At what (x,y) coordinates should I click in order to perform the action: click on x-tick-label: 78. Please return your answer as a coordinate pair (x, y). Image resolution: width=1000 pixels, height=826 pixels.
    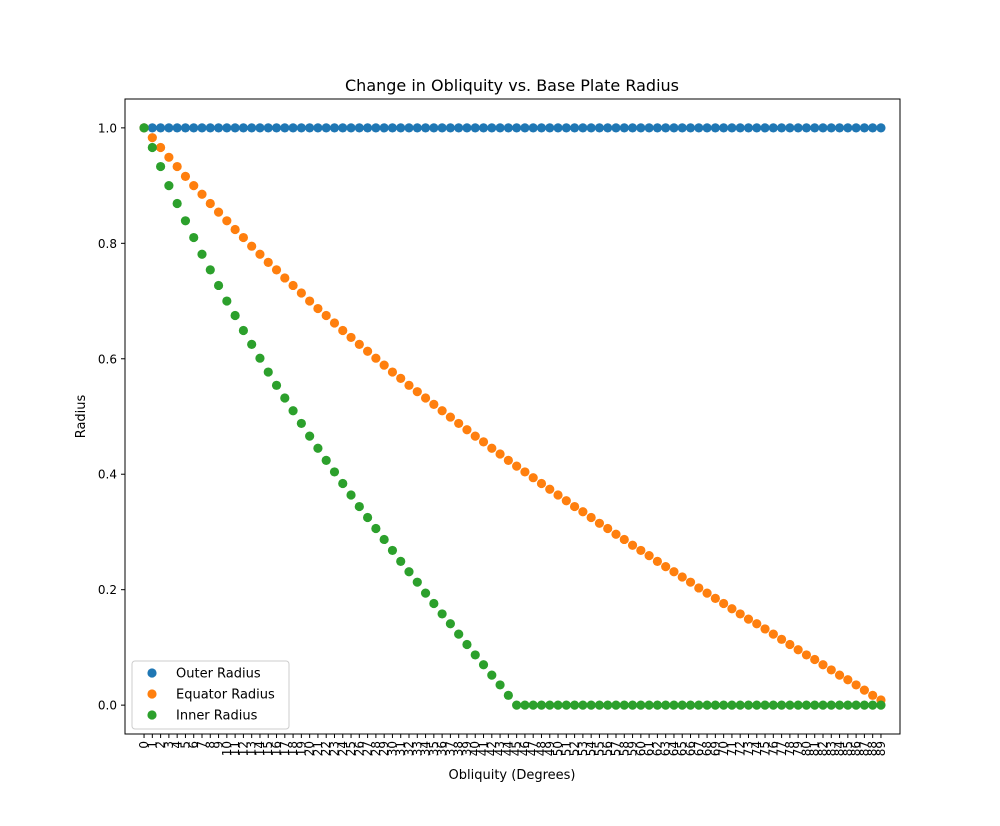
    Looking at the image, I should click on (790, 748).